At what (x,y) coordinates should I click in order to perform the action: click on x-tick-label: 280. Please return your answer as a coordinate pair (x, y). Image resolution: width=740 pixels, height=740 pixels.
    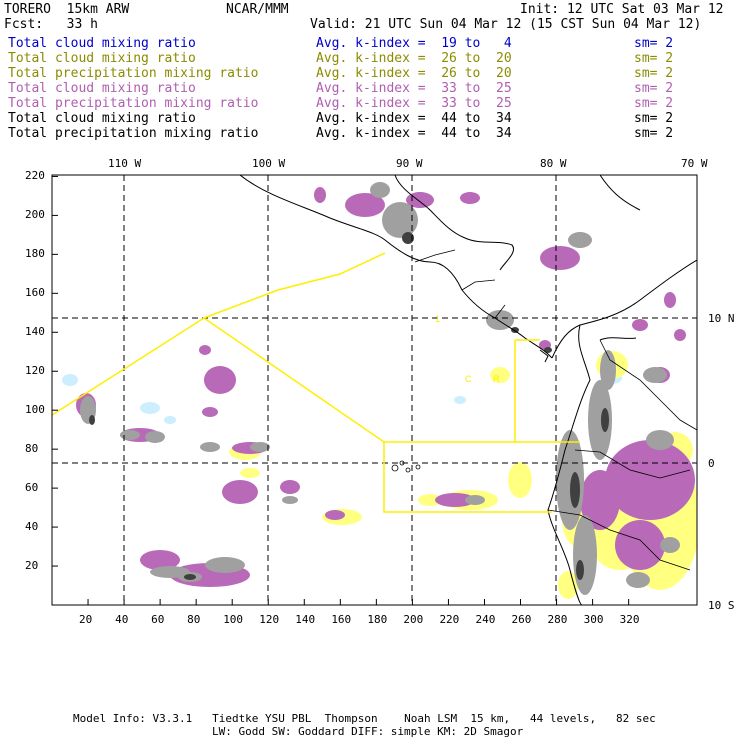
    Looking at the image, I should click on (557, 619).